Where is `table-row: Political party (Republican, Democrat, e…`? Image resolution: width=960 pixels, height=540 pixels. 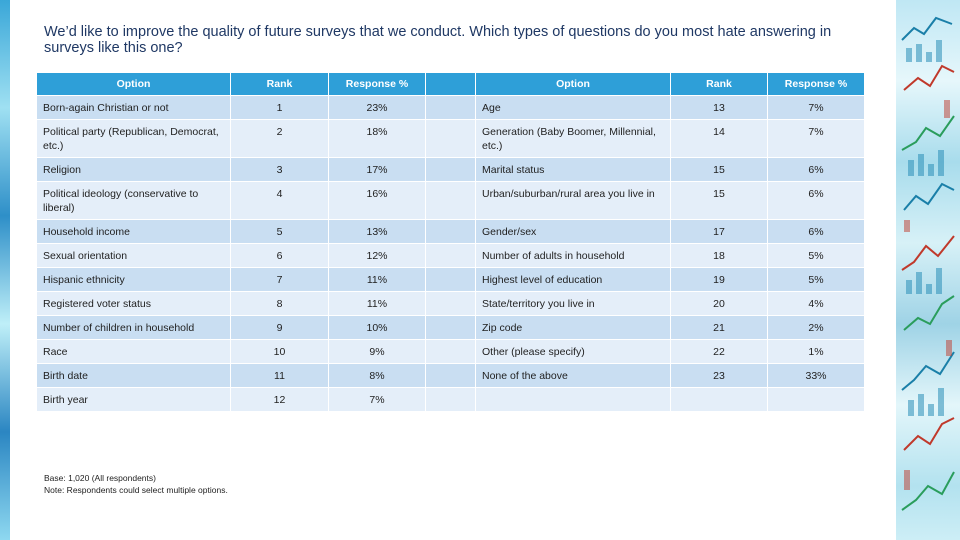 table-row: Political party (Republican, Democrat, e… is located at coordinates (450, 138).